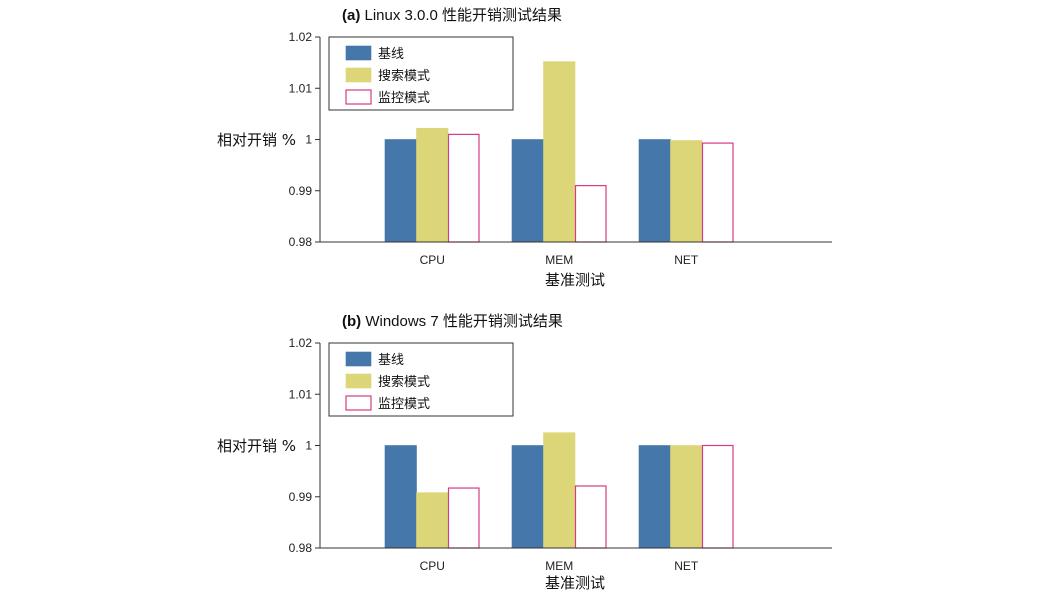 Image resolution: width=1058 pixels, height=595 pixels. I want to click on chart-title: (b) Windows 7 性能开销测试结果, so click(452, 321).